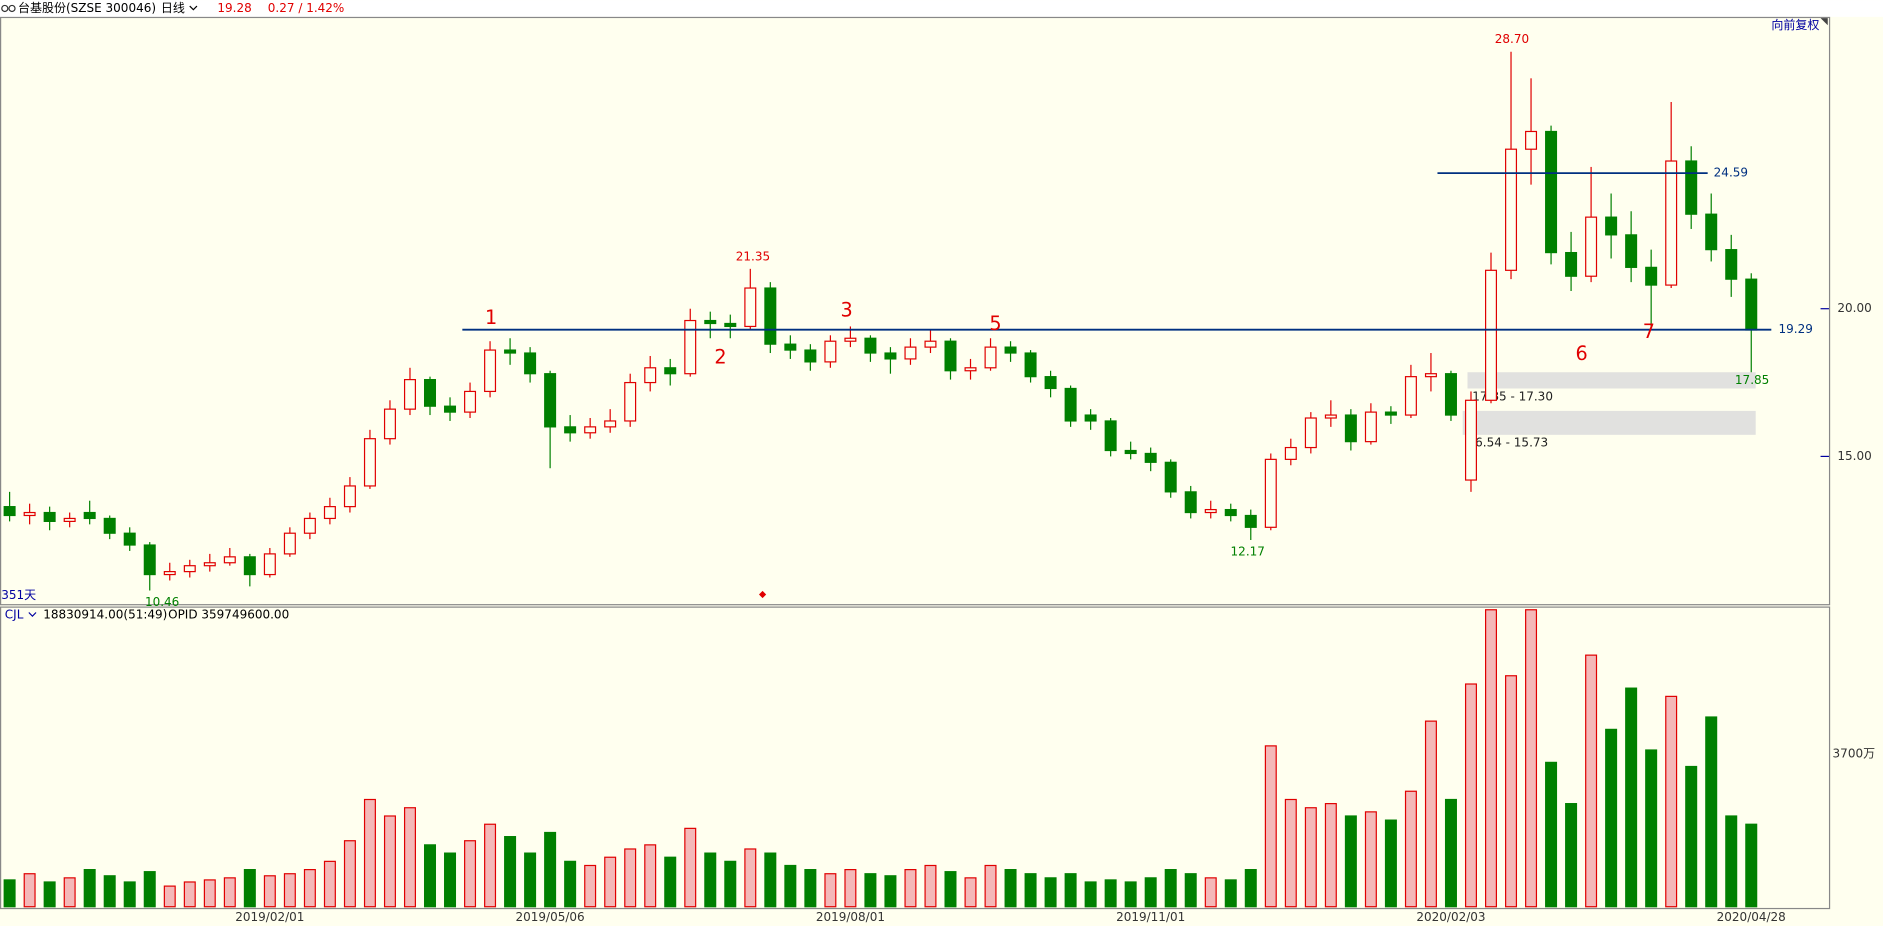 This screenshot has height=926, width=1883. Describe the element at coordinates (1796, 329) in the screenshot. I see `horizontal-line-label: 19.29` at that location.